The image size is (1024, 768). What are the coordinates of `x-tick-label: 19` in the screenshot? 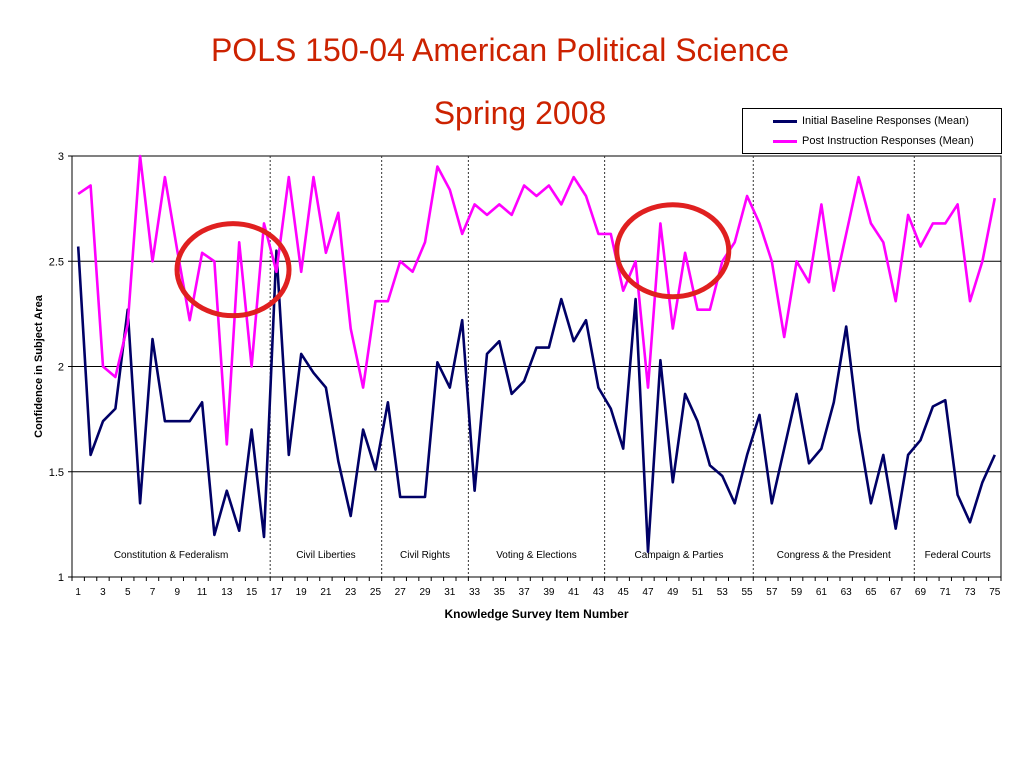 It's located at (302, 592).